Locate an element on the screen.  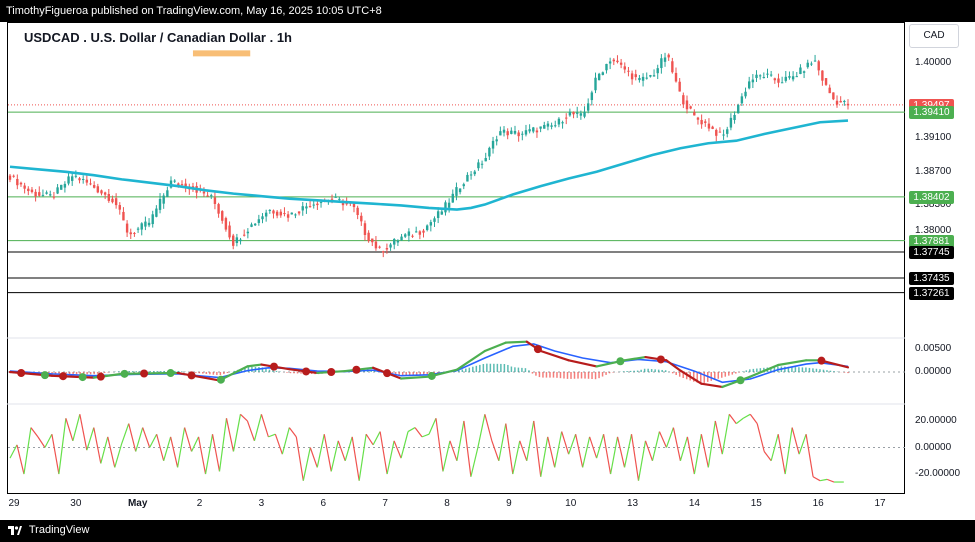
brand-label: TradingView is located at coordinates (59, 530).